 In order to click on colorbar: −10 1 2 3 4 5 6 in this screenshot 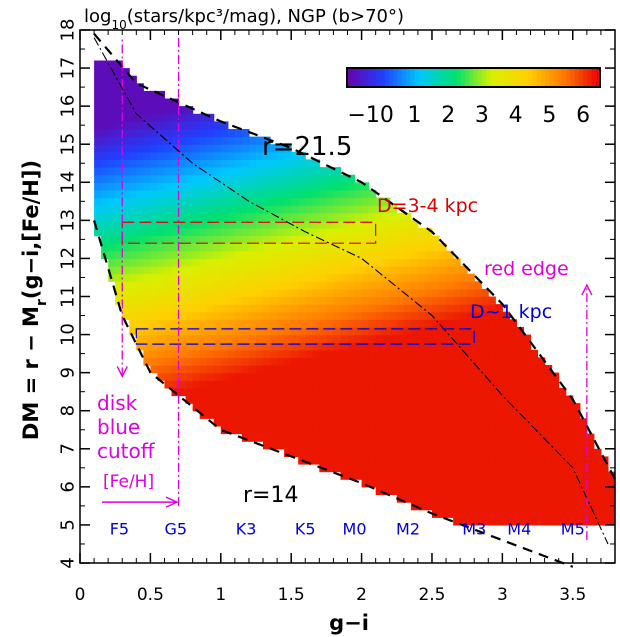, I will do `click(473, 97)`.